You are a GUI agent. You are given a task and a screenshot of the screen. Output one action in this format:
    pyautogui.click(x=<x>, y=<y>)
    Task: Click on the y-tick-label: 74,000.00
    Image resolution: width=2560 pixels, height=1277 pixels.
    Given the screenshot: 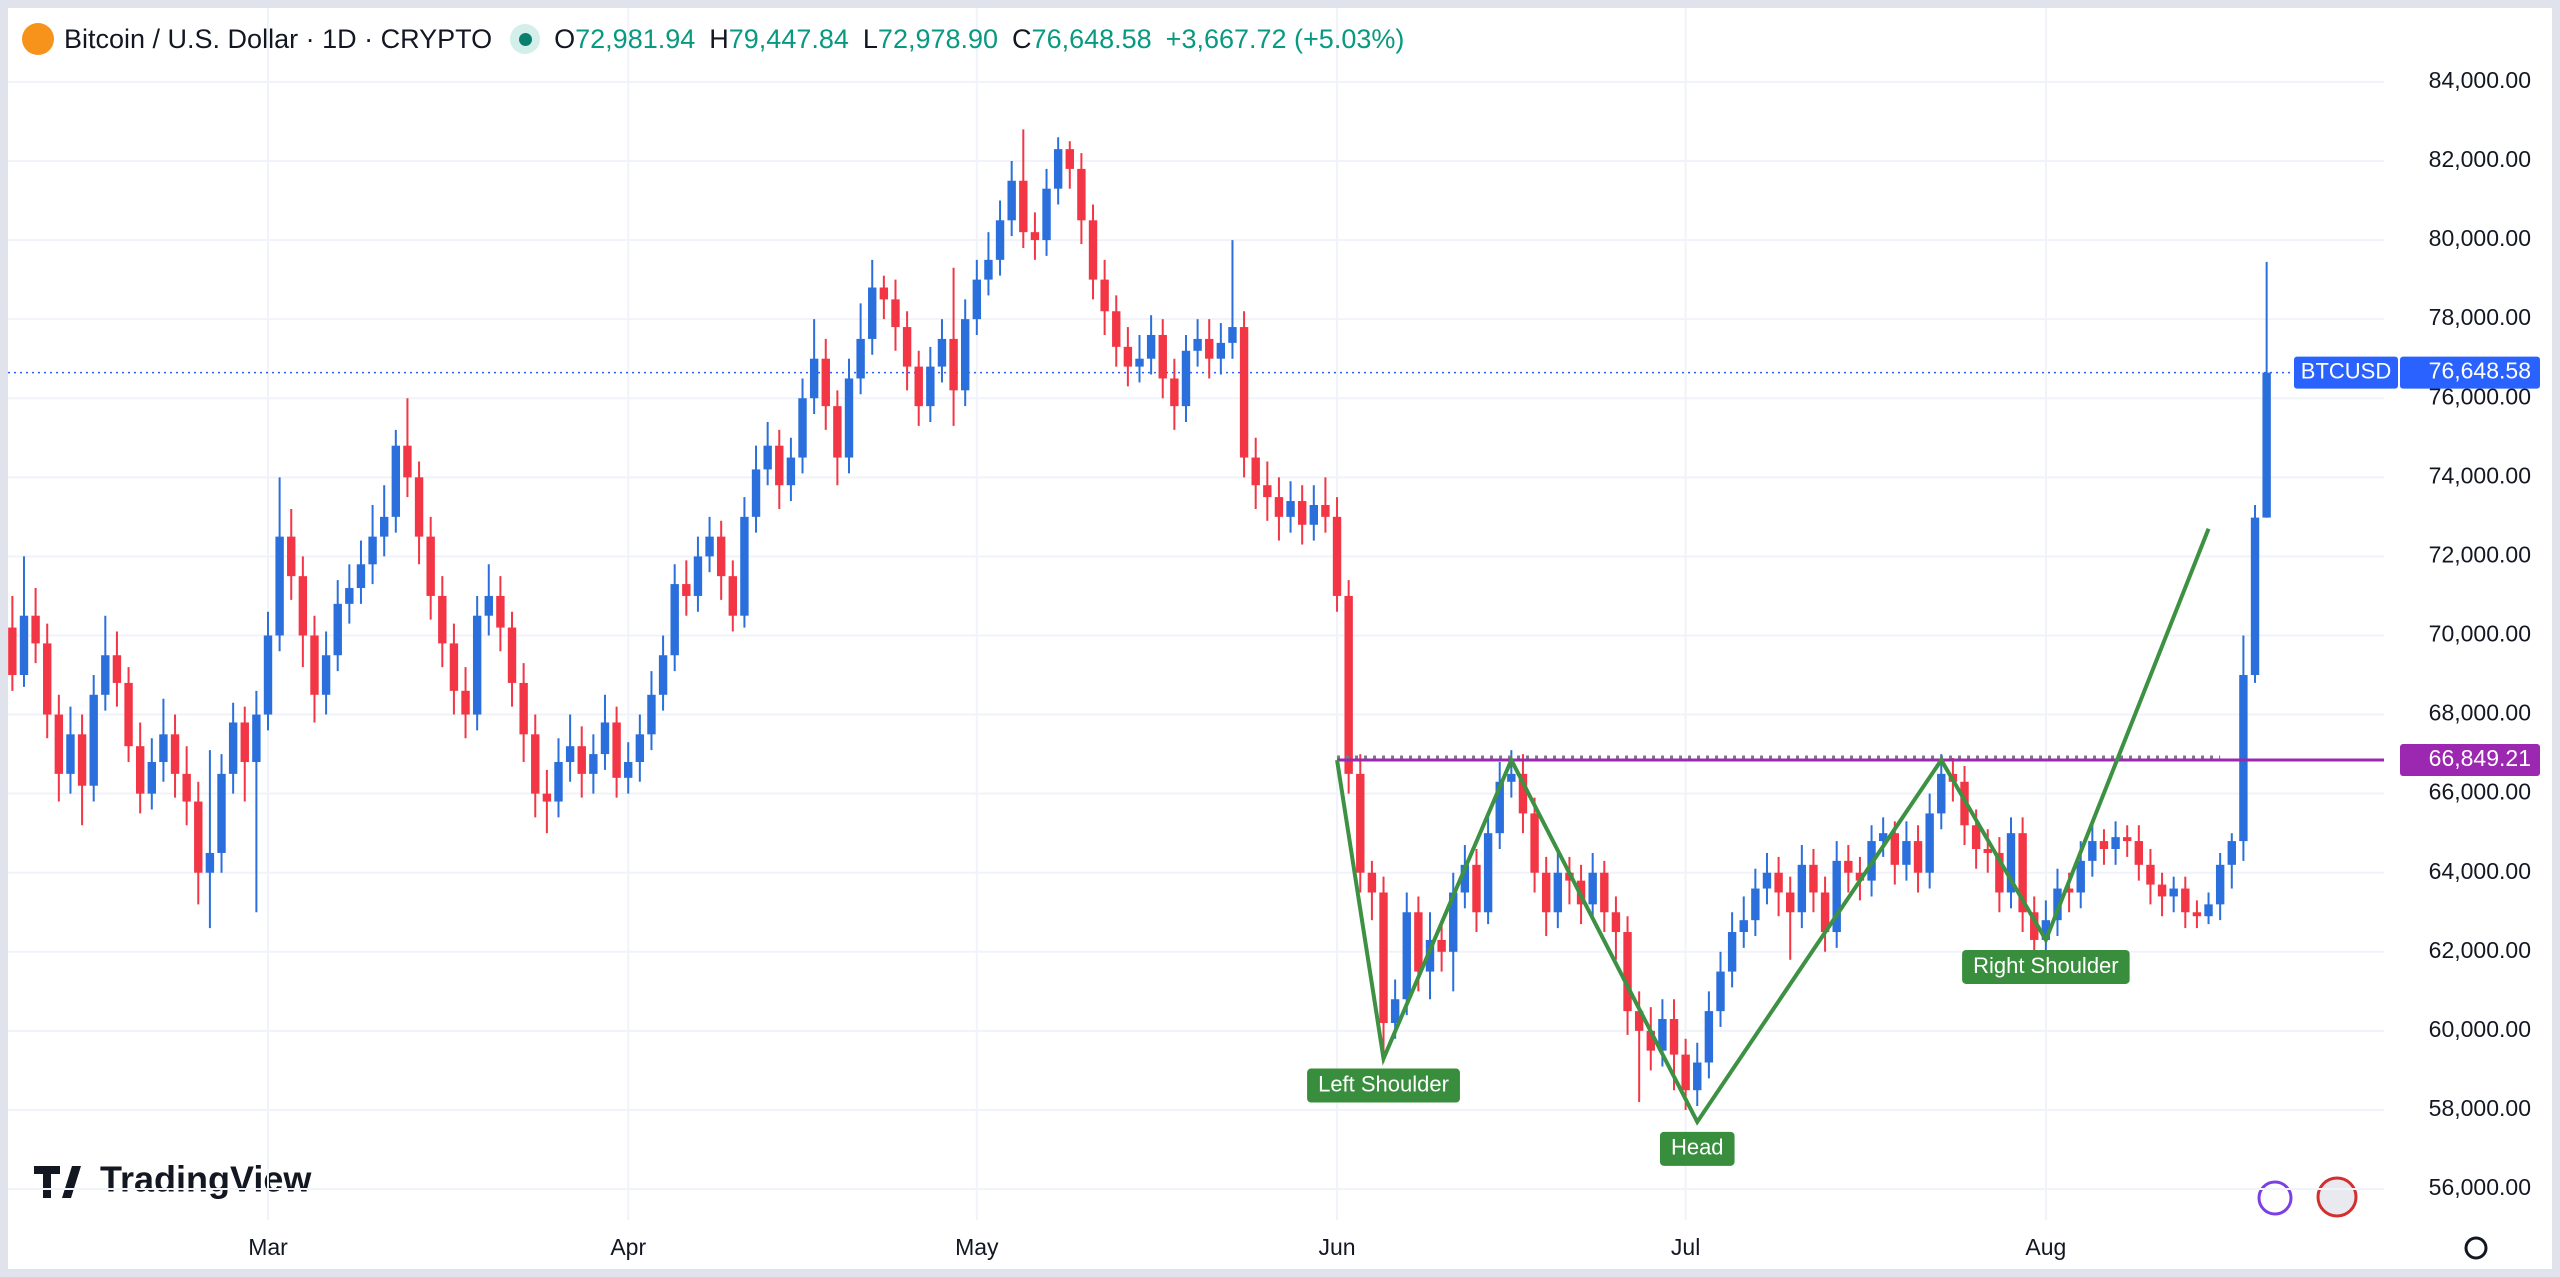 What is the action you would take?
    pyautogui.click(x=2480, y=475)
    